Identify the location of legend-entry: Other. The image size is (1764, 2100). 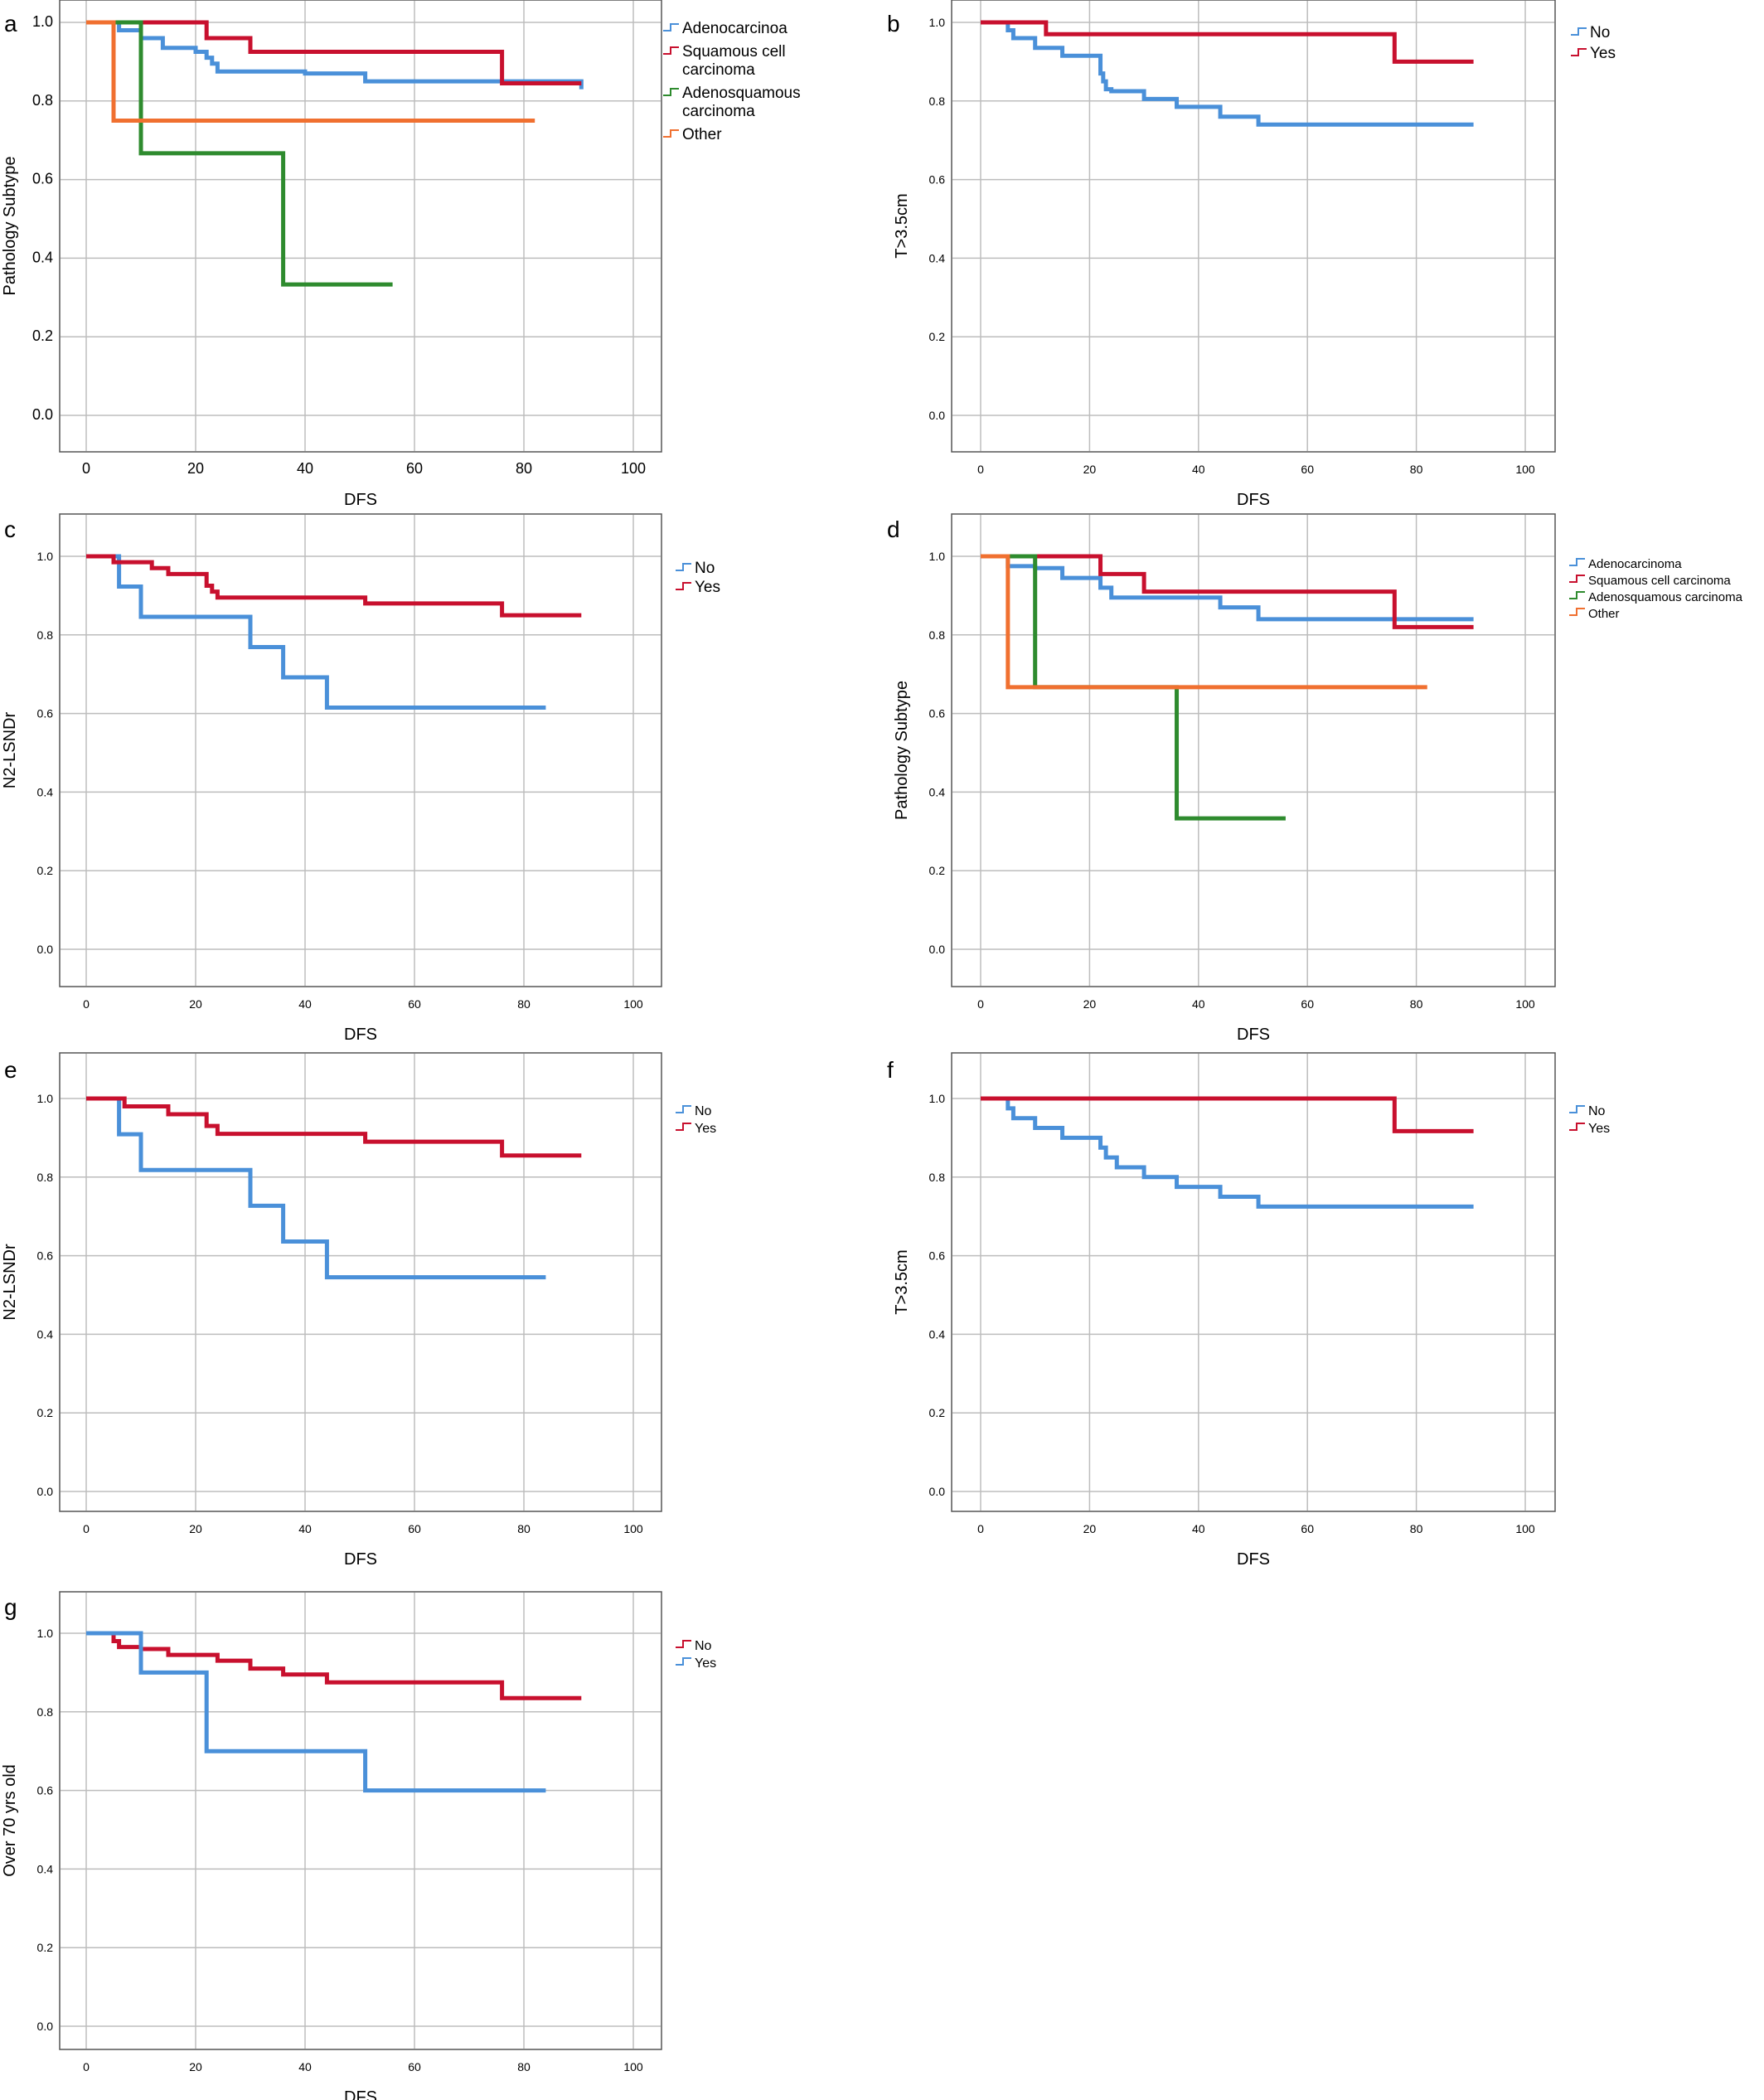
(1594, 614).